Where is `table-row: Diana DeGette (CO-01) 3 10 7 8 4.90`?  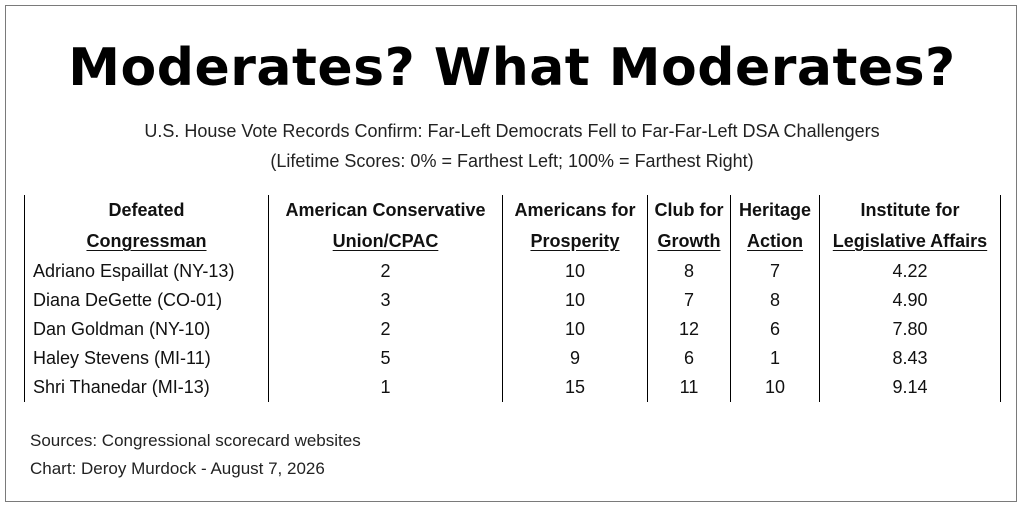 table-row: Diana DeGette (CO-01) 3 10 7 8 4.90 is located at coordinates (512, 300).